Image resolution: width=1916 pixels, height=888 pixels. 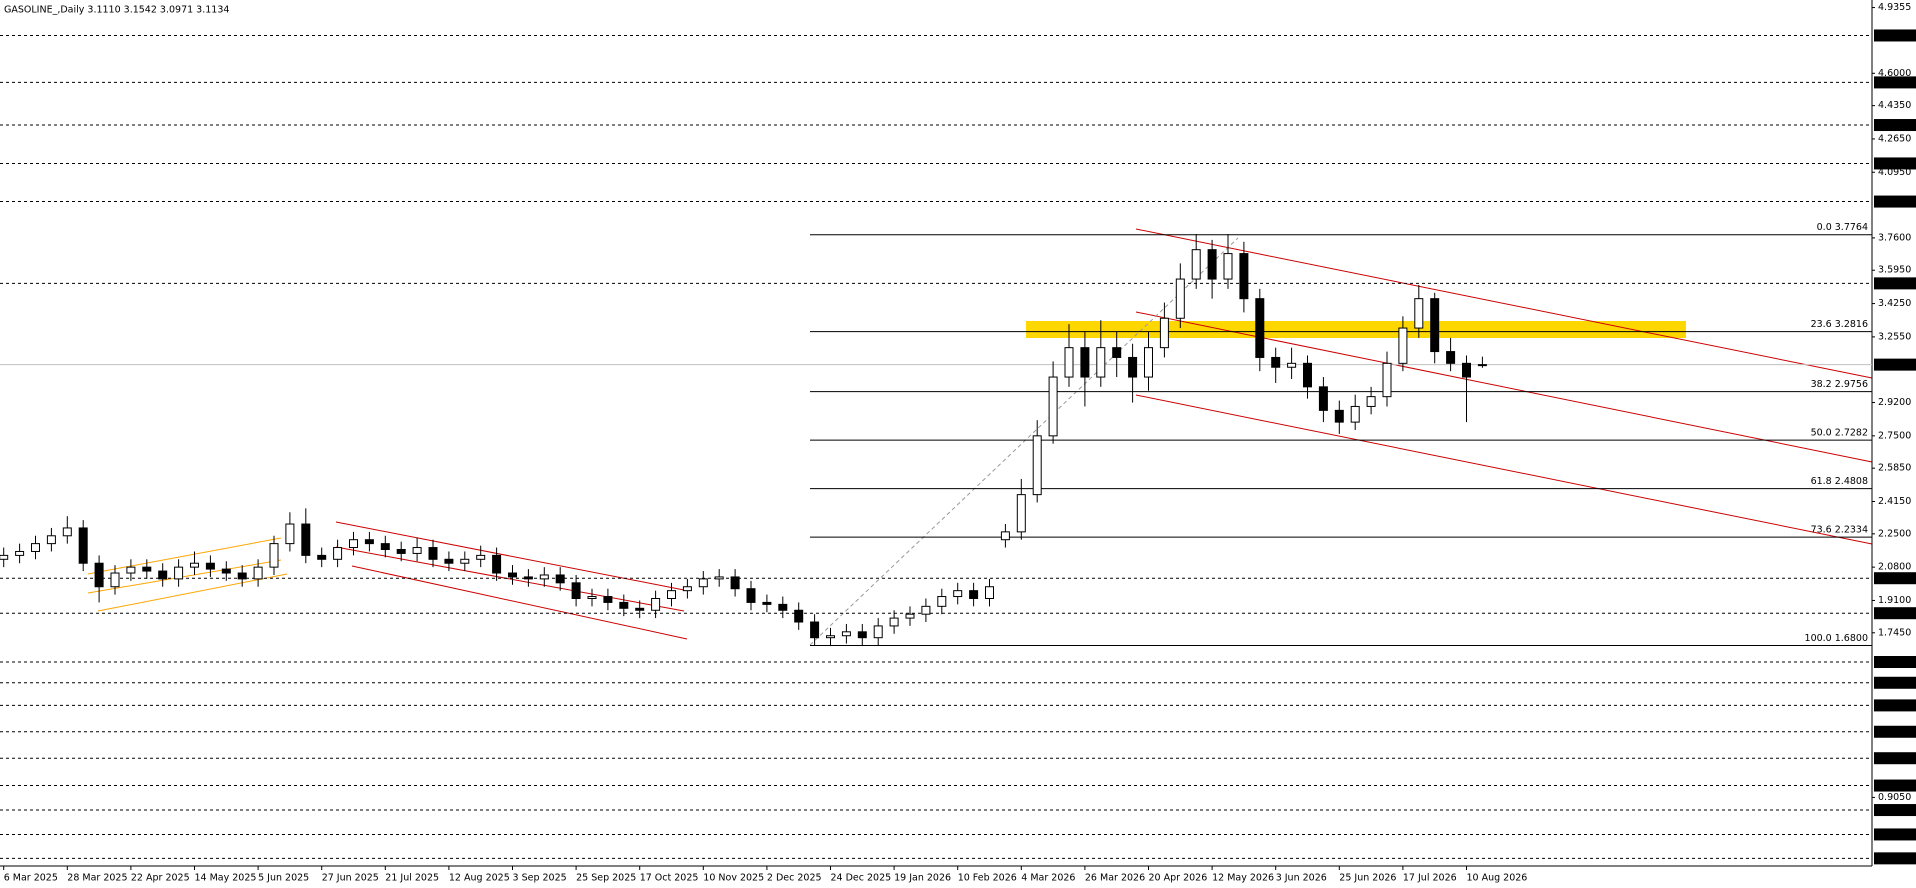 What do you see at coordinates (1894, 533) in the screenshot?
I see `y-tick-label: 2.2500` at bounding box center [1894, 533].